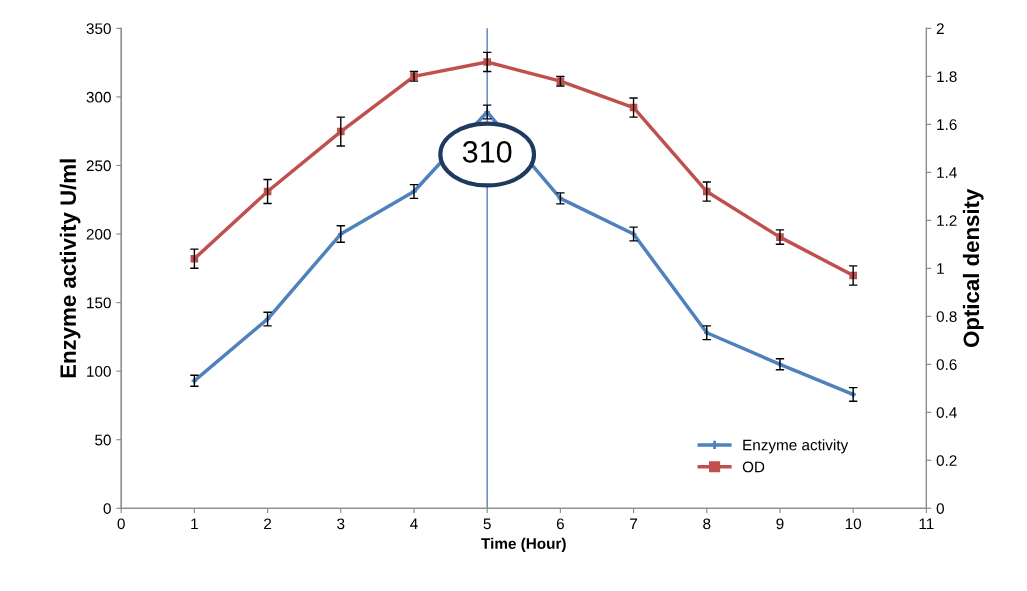  Describe the element at coordinates (103, 440) in the screenshot. I see `y-tick-label: 50` at that location.